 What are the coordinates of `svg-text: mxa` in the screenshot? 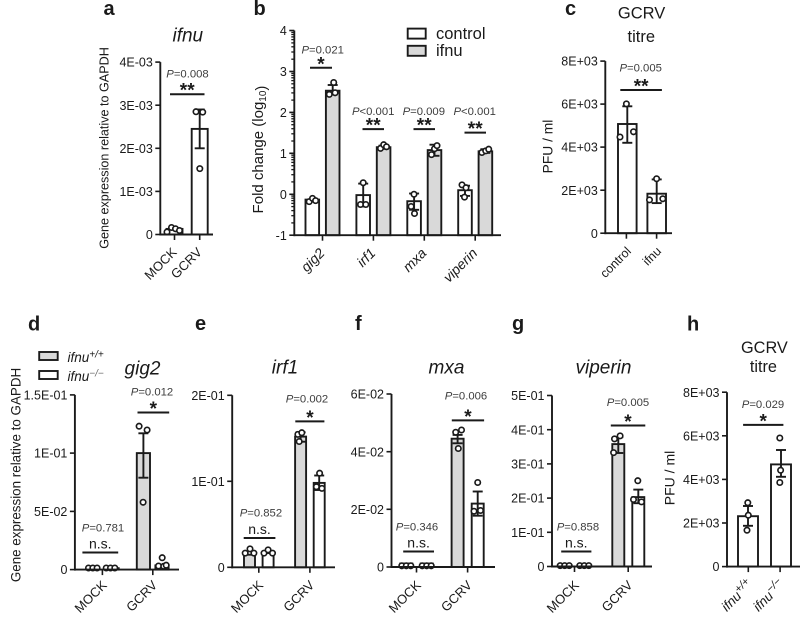 It's located at (447, 368).